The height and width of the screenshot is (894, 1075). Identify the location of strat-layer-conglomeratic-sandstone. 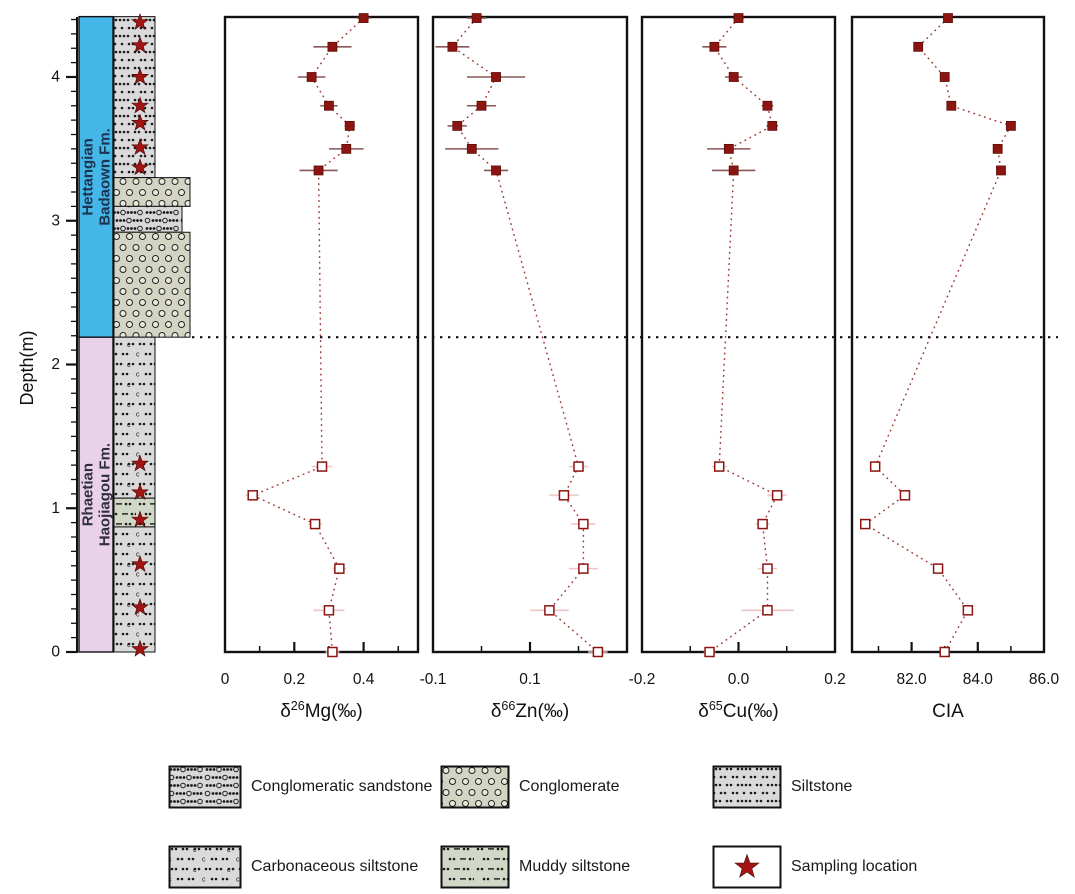
(148, 219).